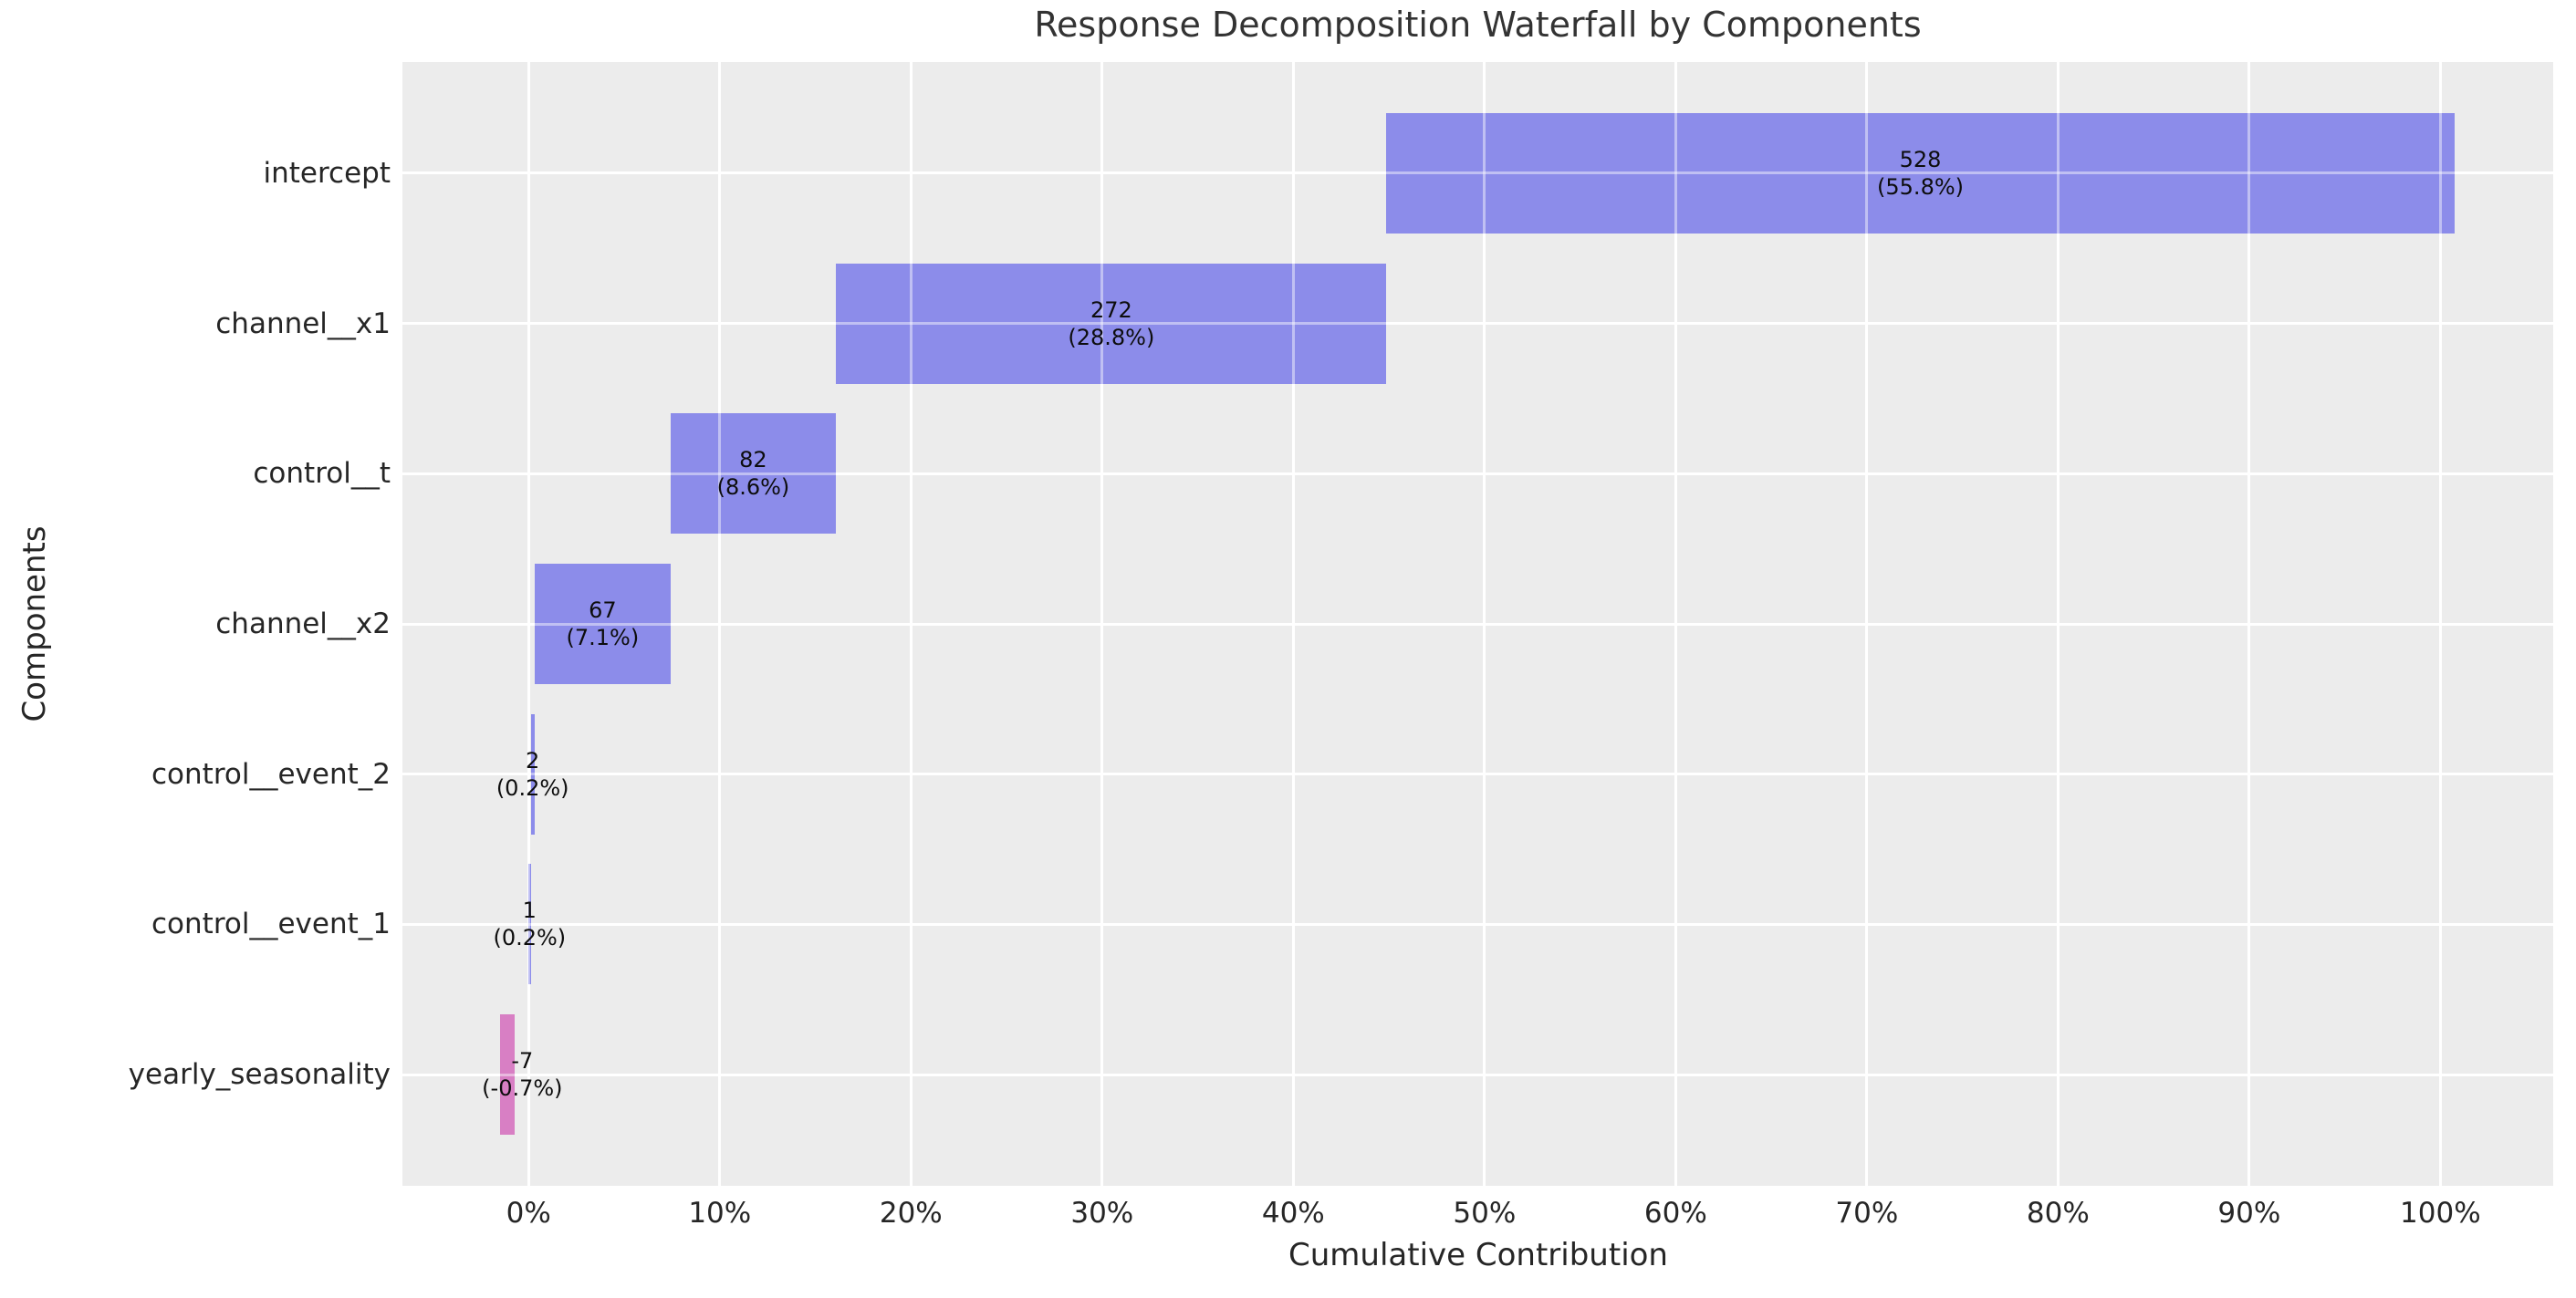  What do you see at coordinates (603, 638) in the screenshot?
I see `bar-percent: (7.1%)` at bounding box center [603, 638].